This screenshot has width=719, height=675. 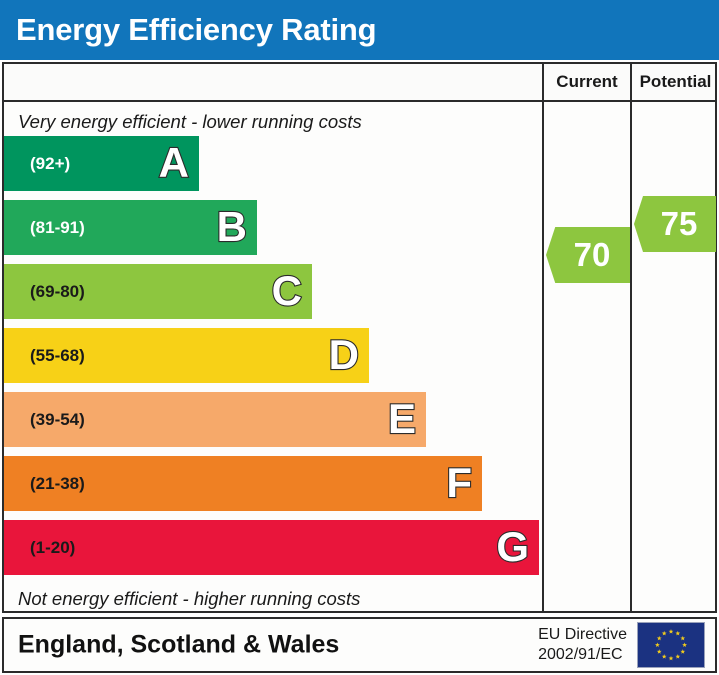 I want to click on column-header-current: Current, so click(x=587, y=81).